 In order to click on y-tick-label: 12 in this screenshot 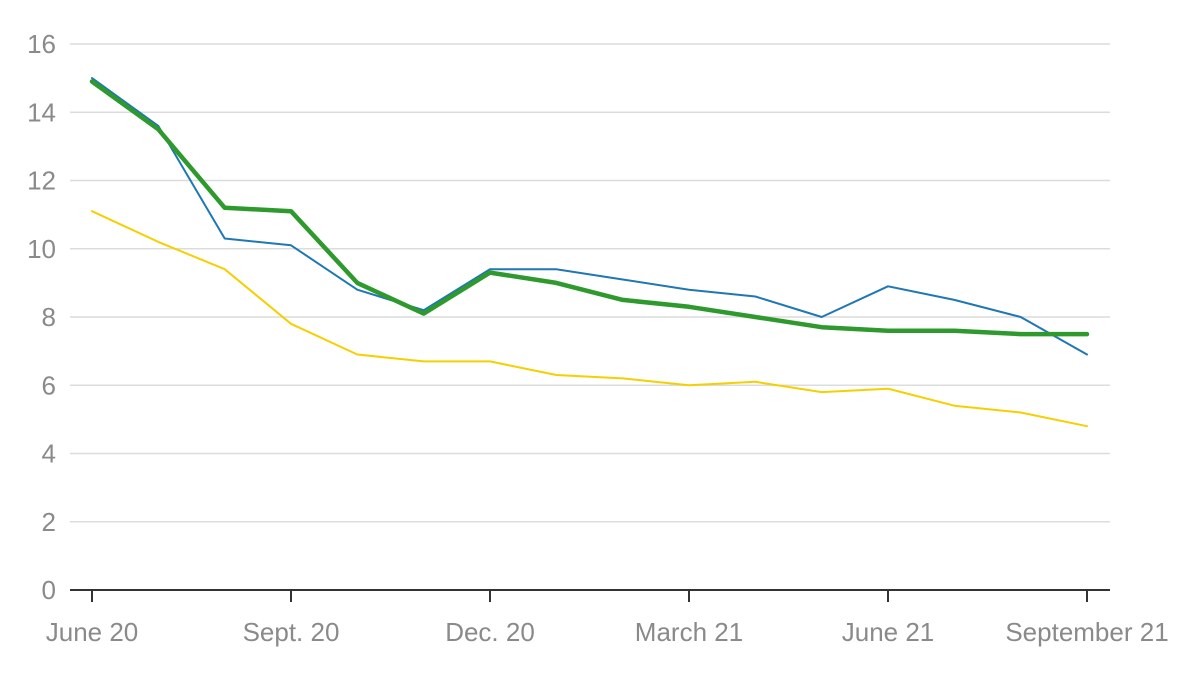, I will do `click(41, 181)`.